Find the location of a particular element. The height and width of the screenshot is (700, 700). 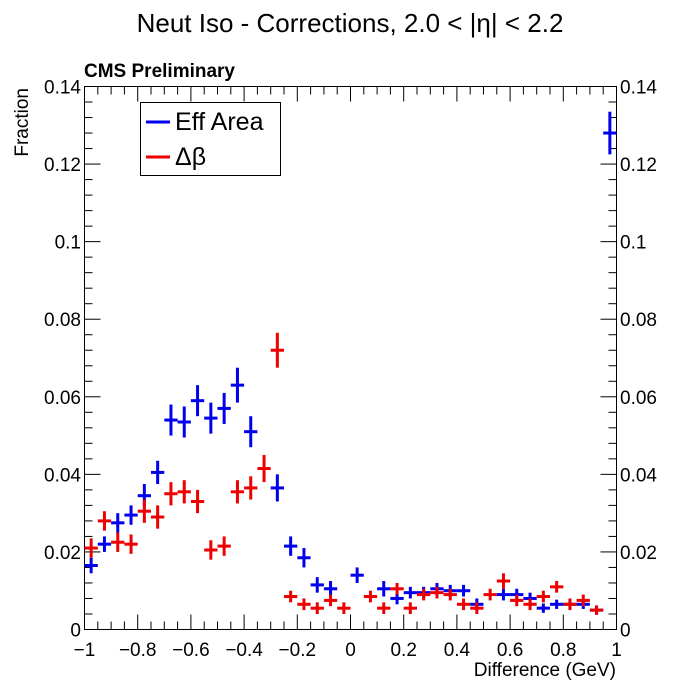

x-tick-label: −0.8 is located at coordinates (138, 650).